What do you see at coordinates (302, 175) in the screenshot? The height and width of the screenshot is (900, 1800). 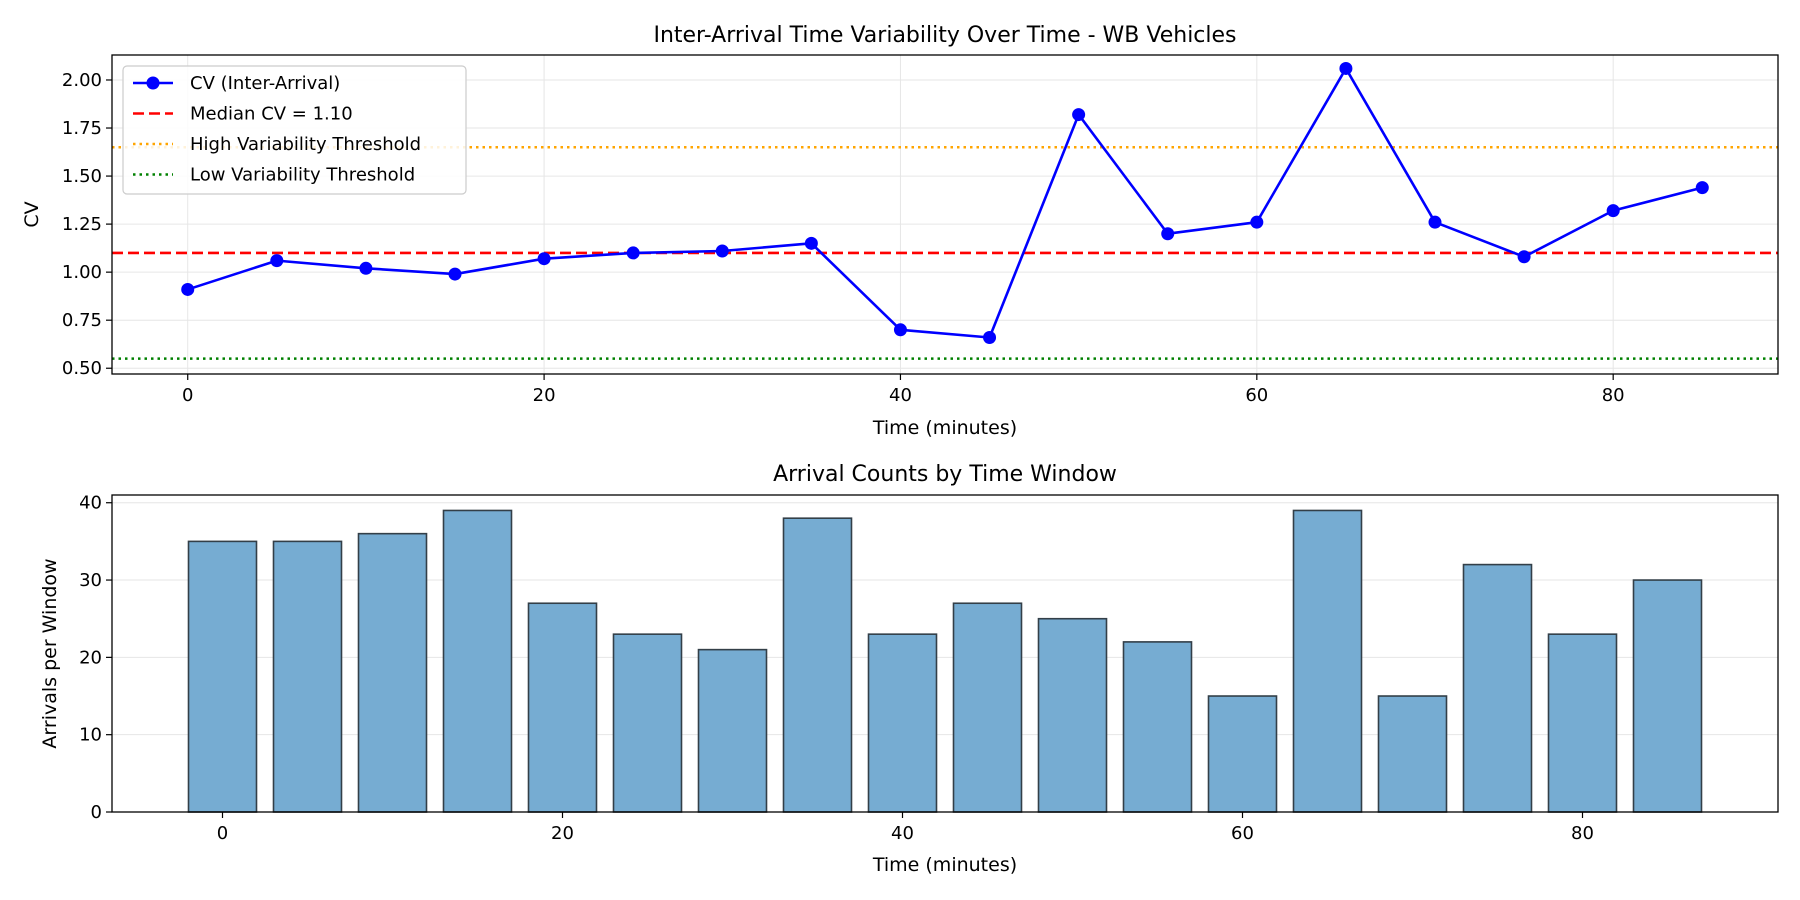 I see `legend-label: Low Variability Threshold` at bounding box center [302, 175].